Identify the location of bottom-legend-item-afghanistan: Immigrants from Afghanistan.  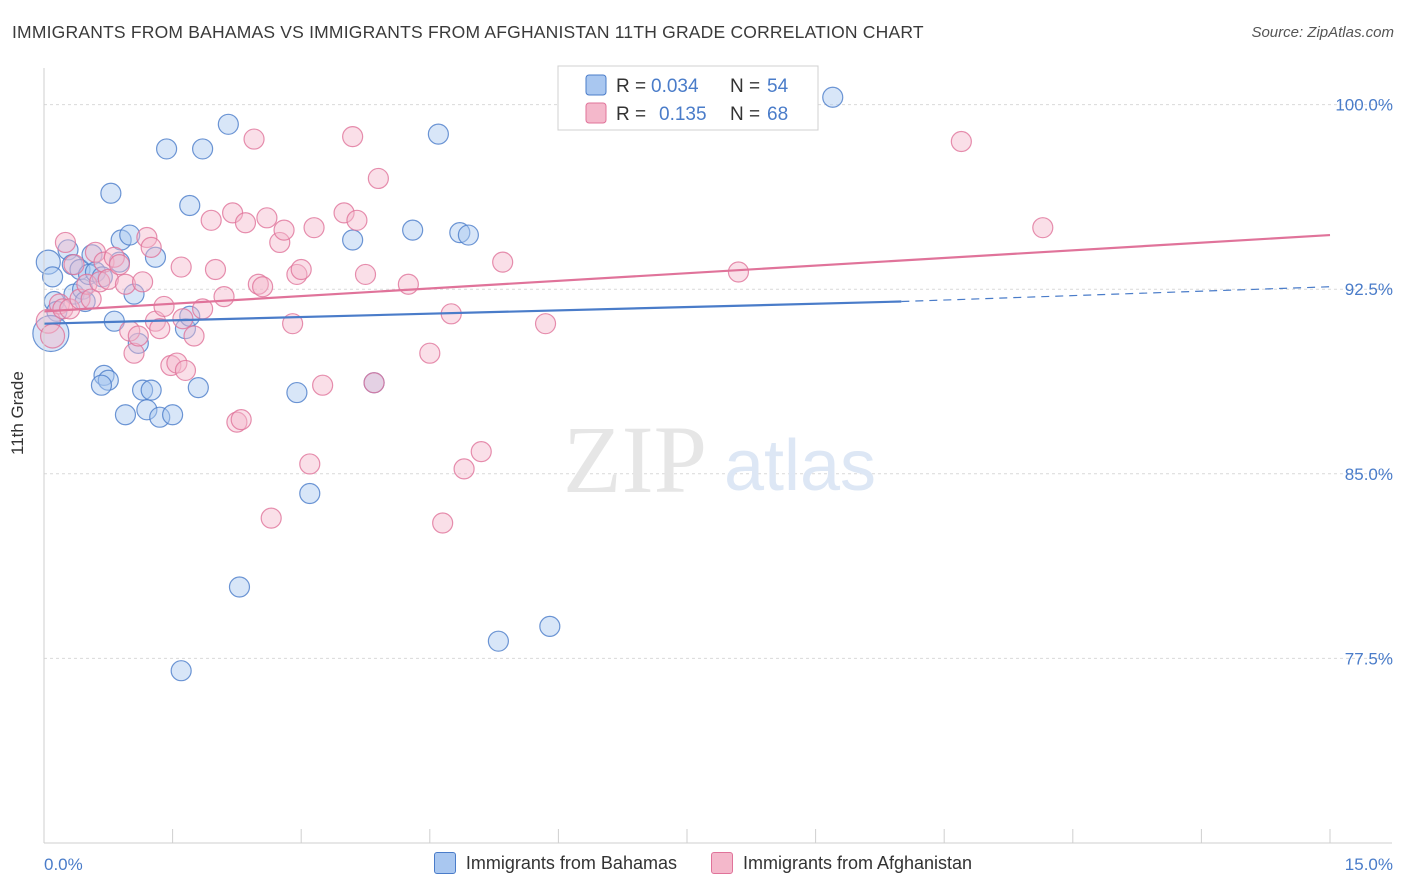
(841, 863).